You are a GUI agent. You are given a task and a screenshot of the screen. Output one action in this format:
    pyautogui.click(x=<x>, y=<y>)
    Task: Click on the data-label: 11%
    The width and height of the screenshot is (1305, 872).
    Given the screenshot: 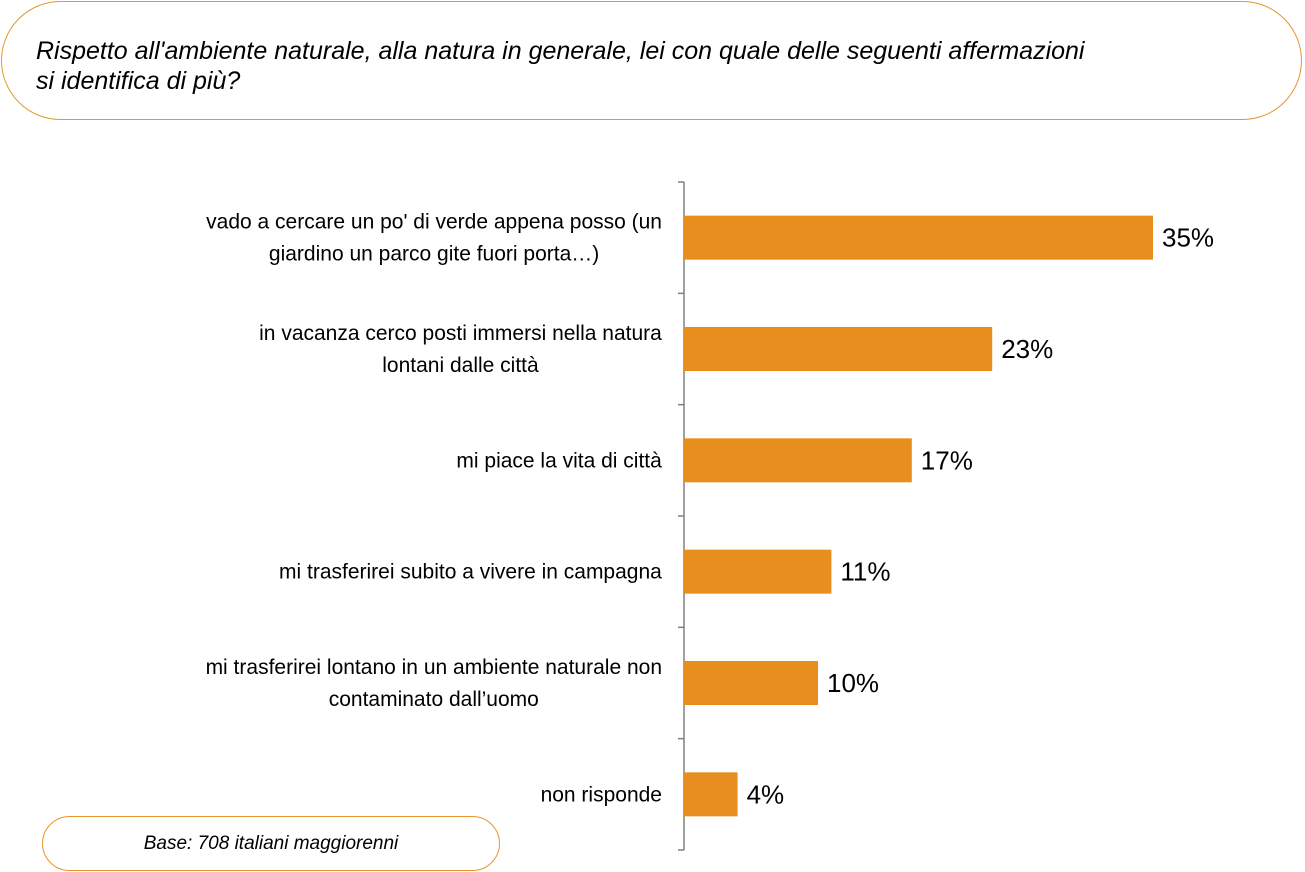 What is the action you would take?
    pyautogui.click(x=865, y=572)
    